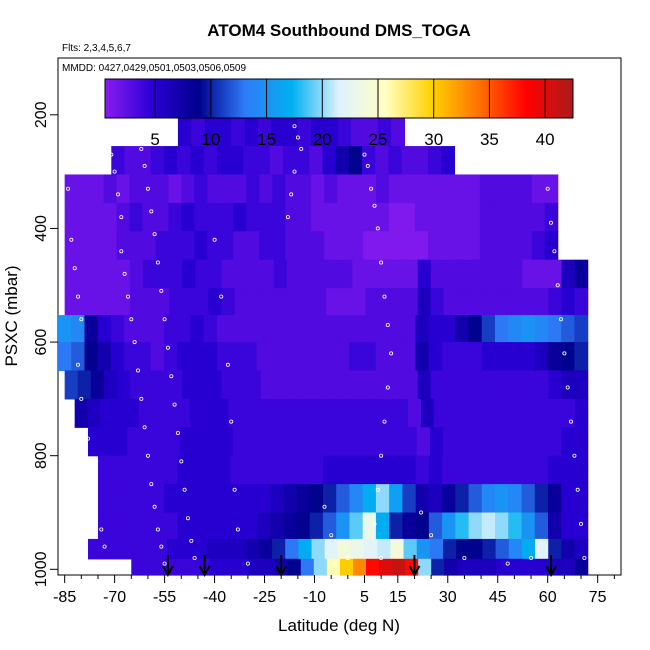 The width and height of the screenshot is (650, 650). What do you see at coordinates (545, 139) in the screenshot?
I see `colorbar-tick-label: 40` at bounding box center [545, 139].